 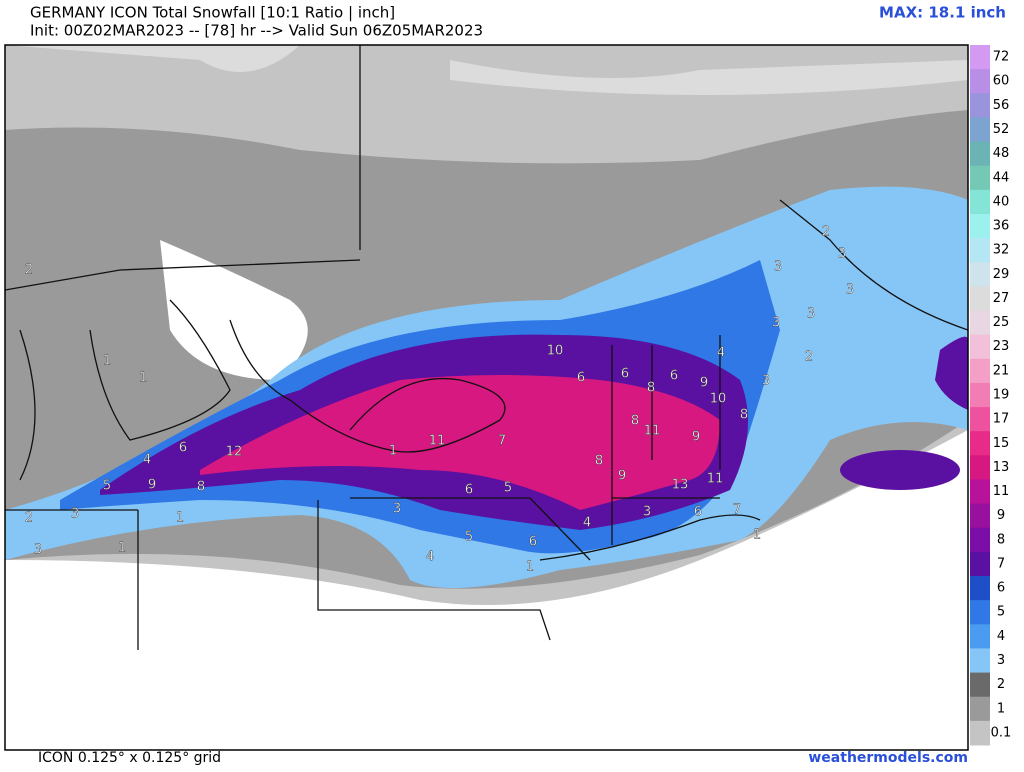 I want to click on map-label: 13, so click(x=680, y=485).